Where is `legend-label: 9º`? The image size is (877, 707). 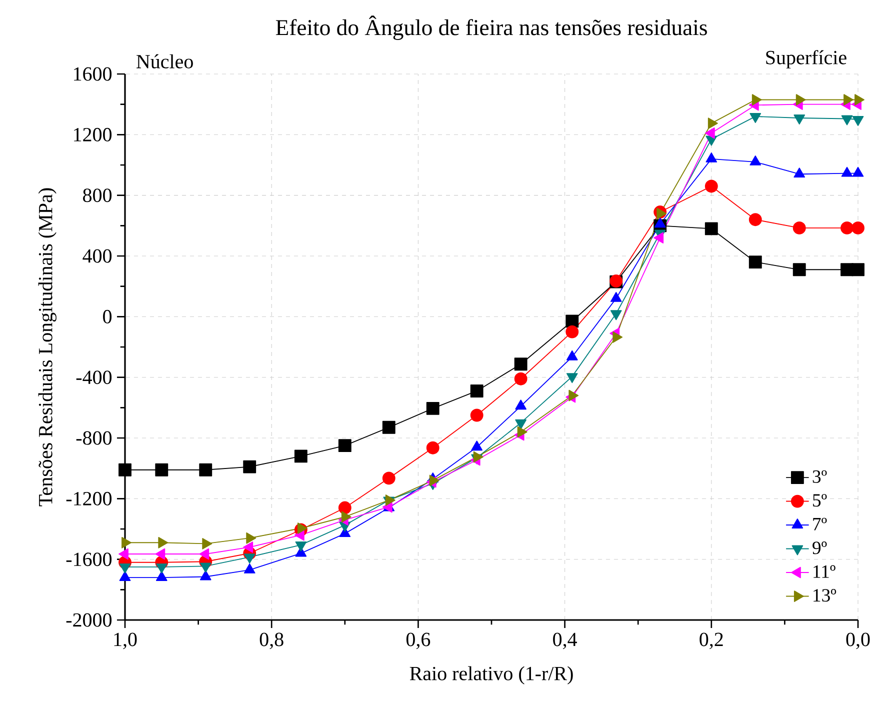 legend-label: 9º is located at coordinates (819, 548).